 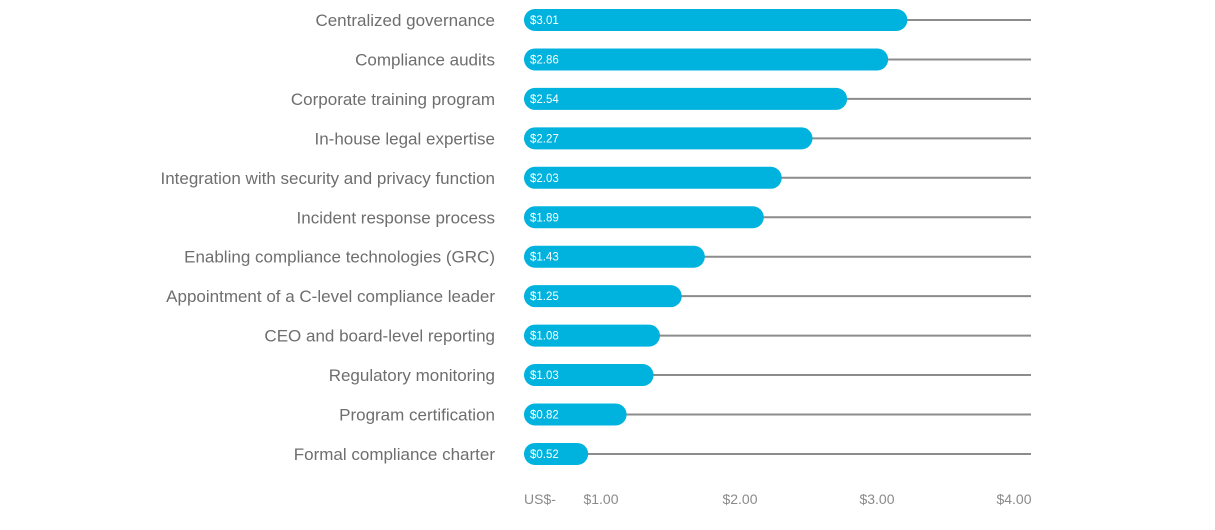 I want to click on bar-value-label: $2.03, so click(x=544, y=179).